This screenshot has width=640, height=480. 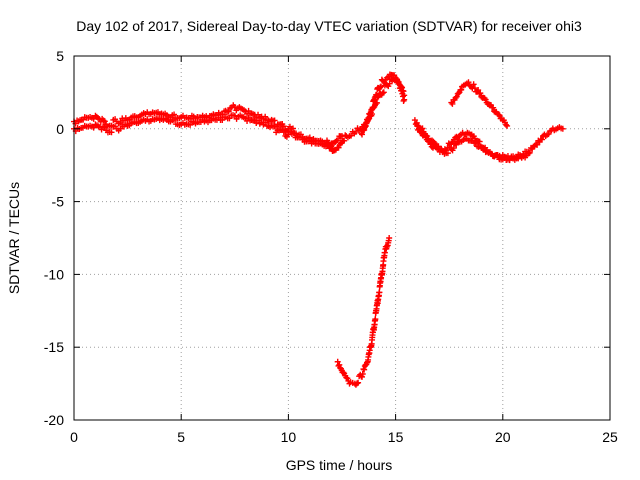 What do you see at coordinates (54, 347) in the screenshot?
I see `y-tick-label: -15` at bounding box center [54, 347].